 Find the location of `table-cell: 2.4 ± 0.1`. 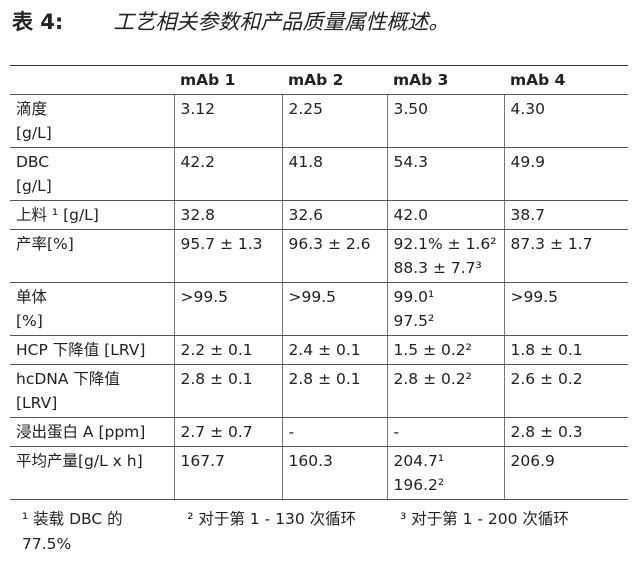

table-cell: 2.4 ± 0.1 is located at coordinates (334, 350).